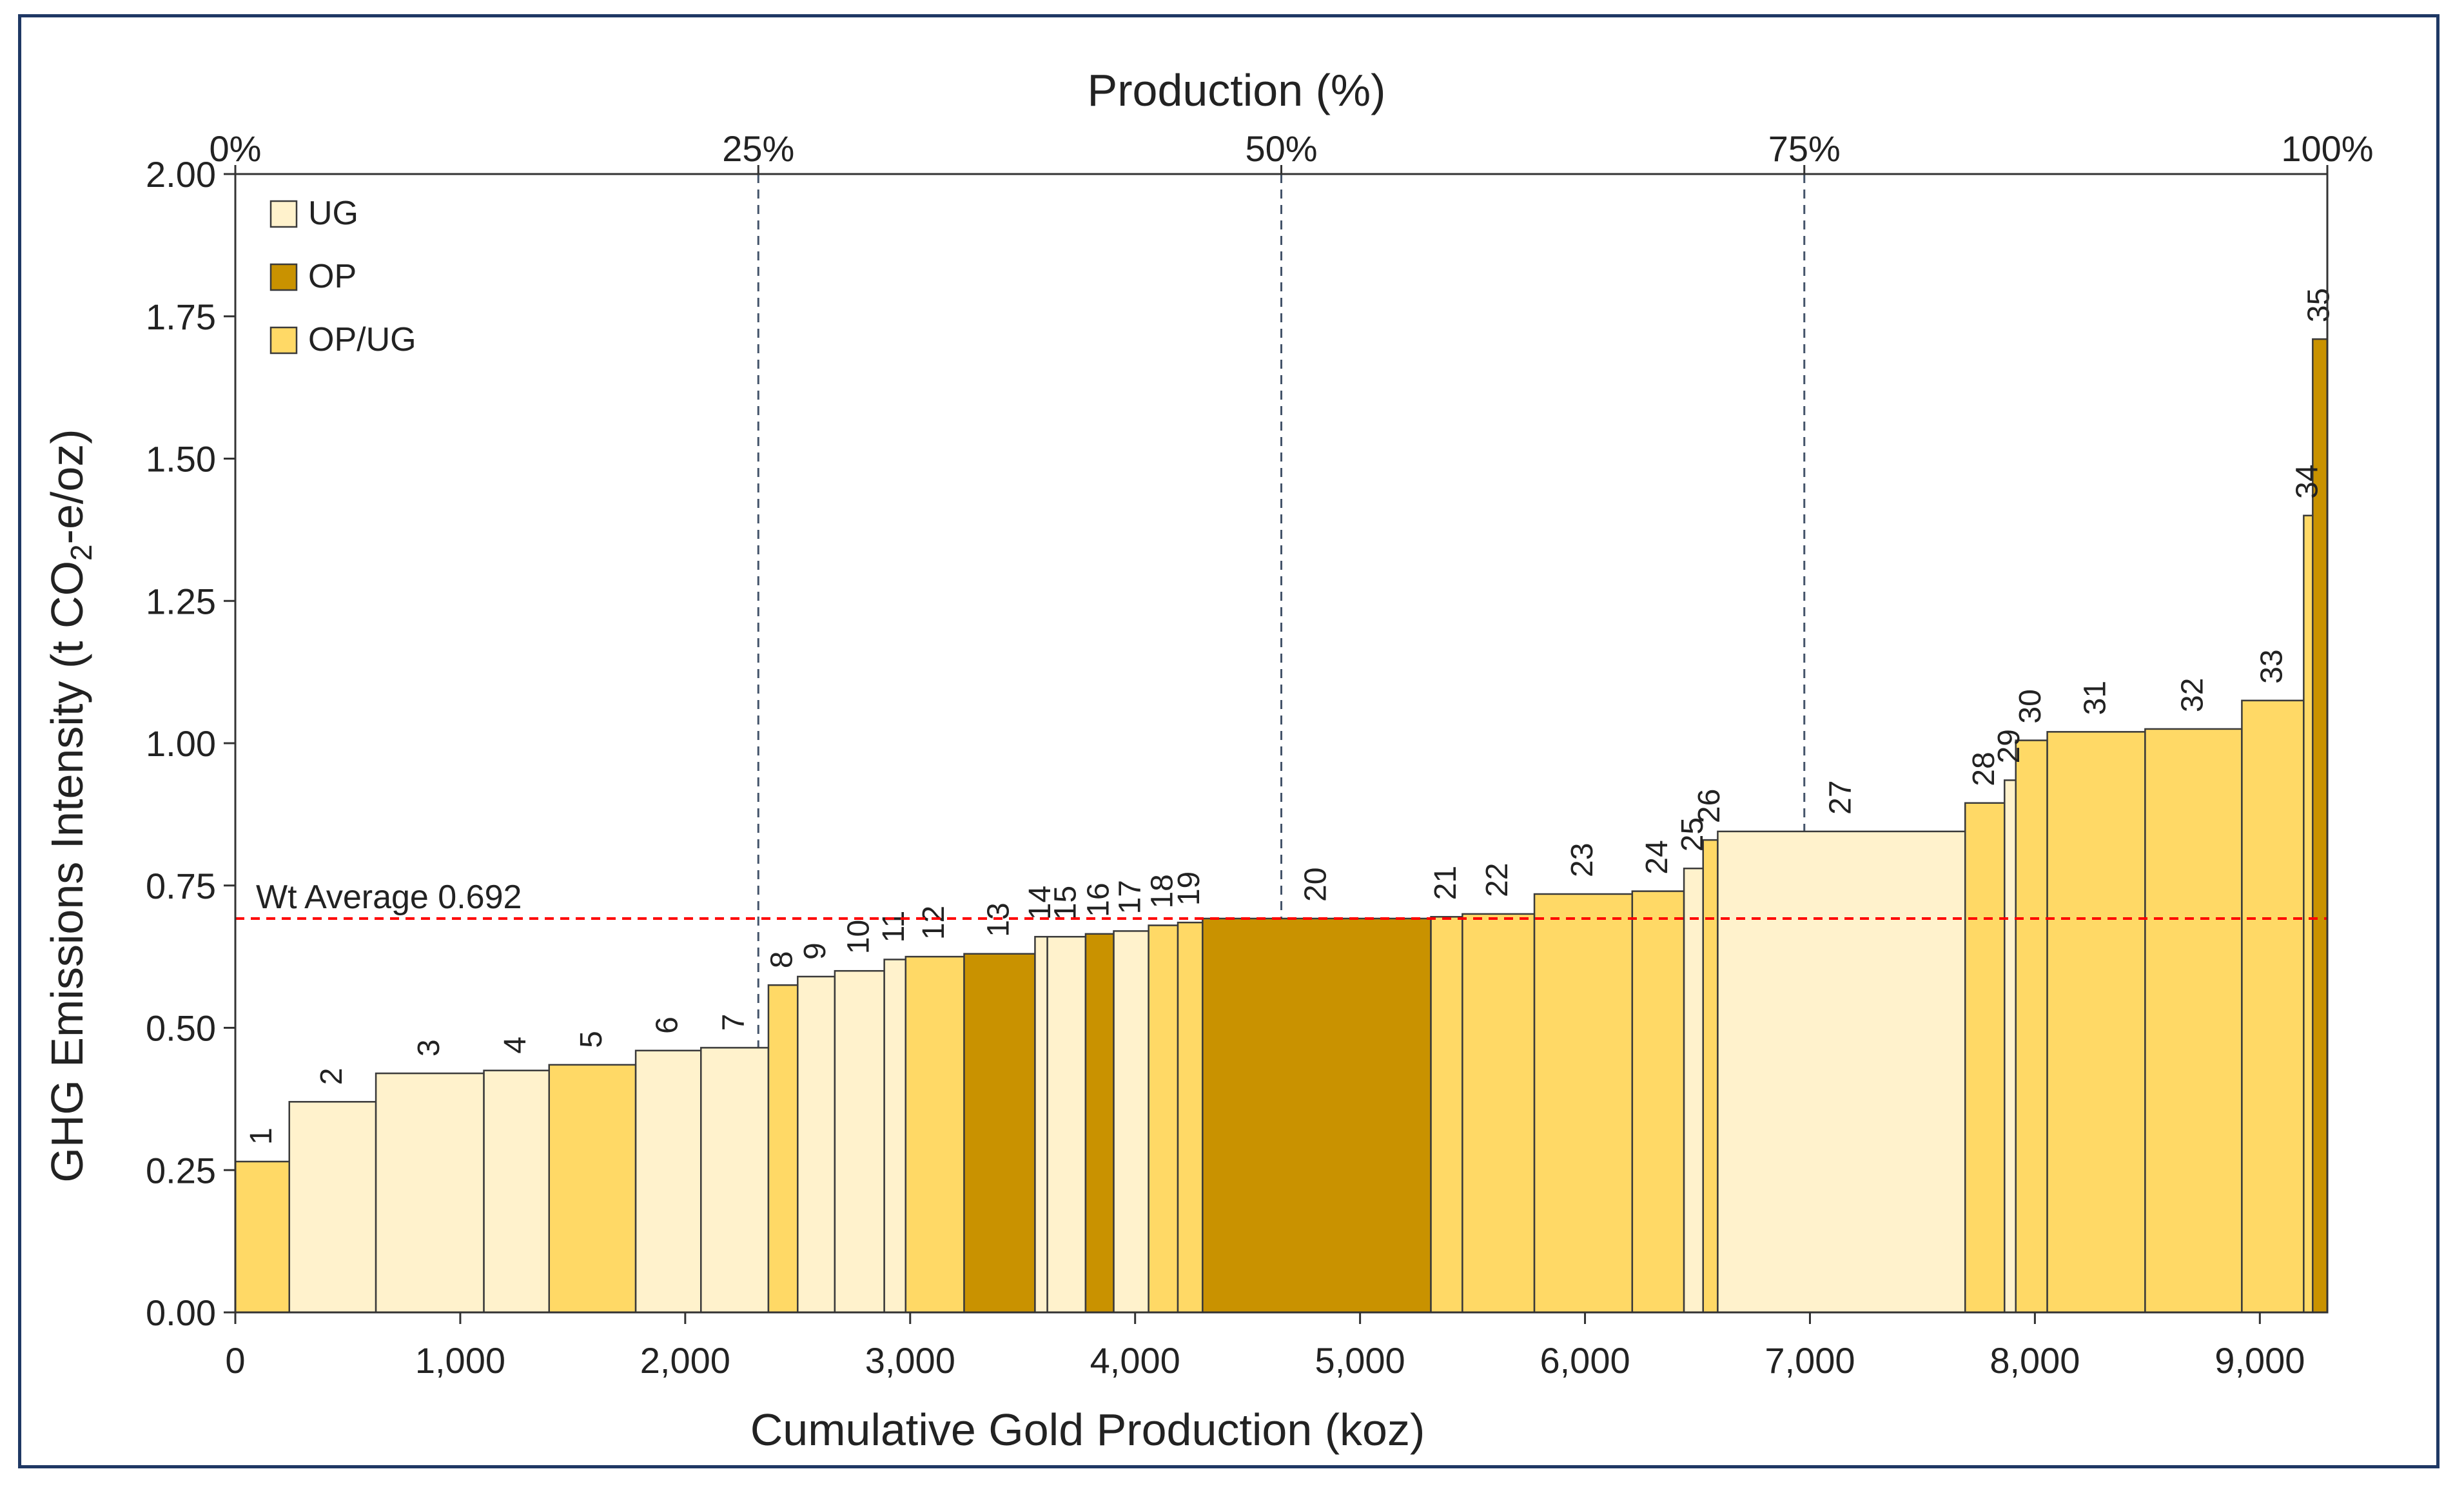 The width and height of the screenshot is (2464, 1489). I want to click on y-tick-label-6: 1.50, so click(181, 459).